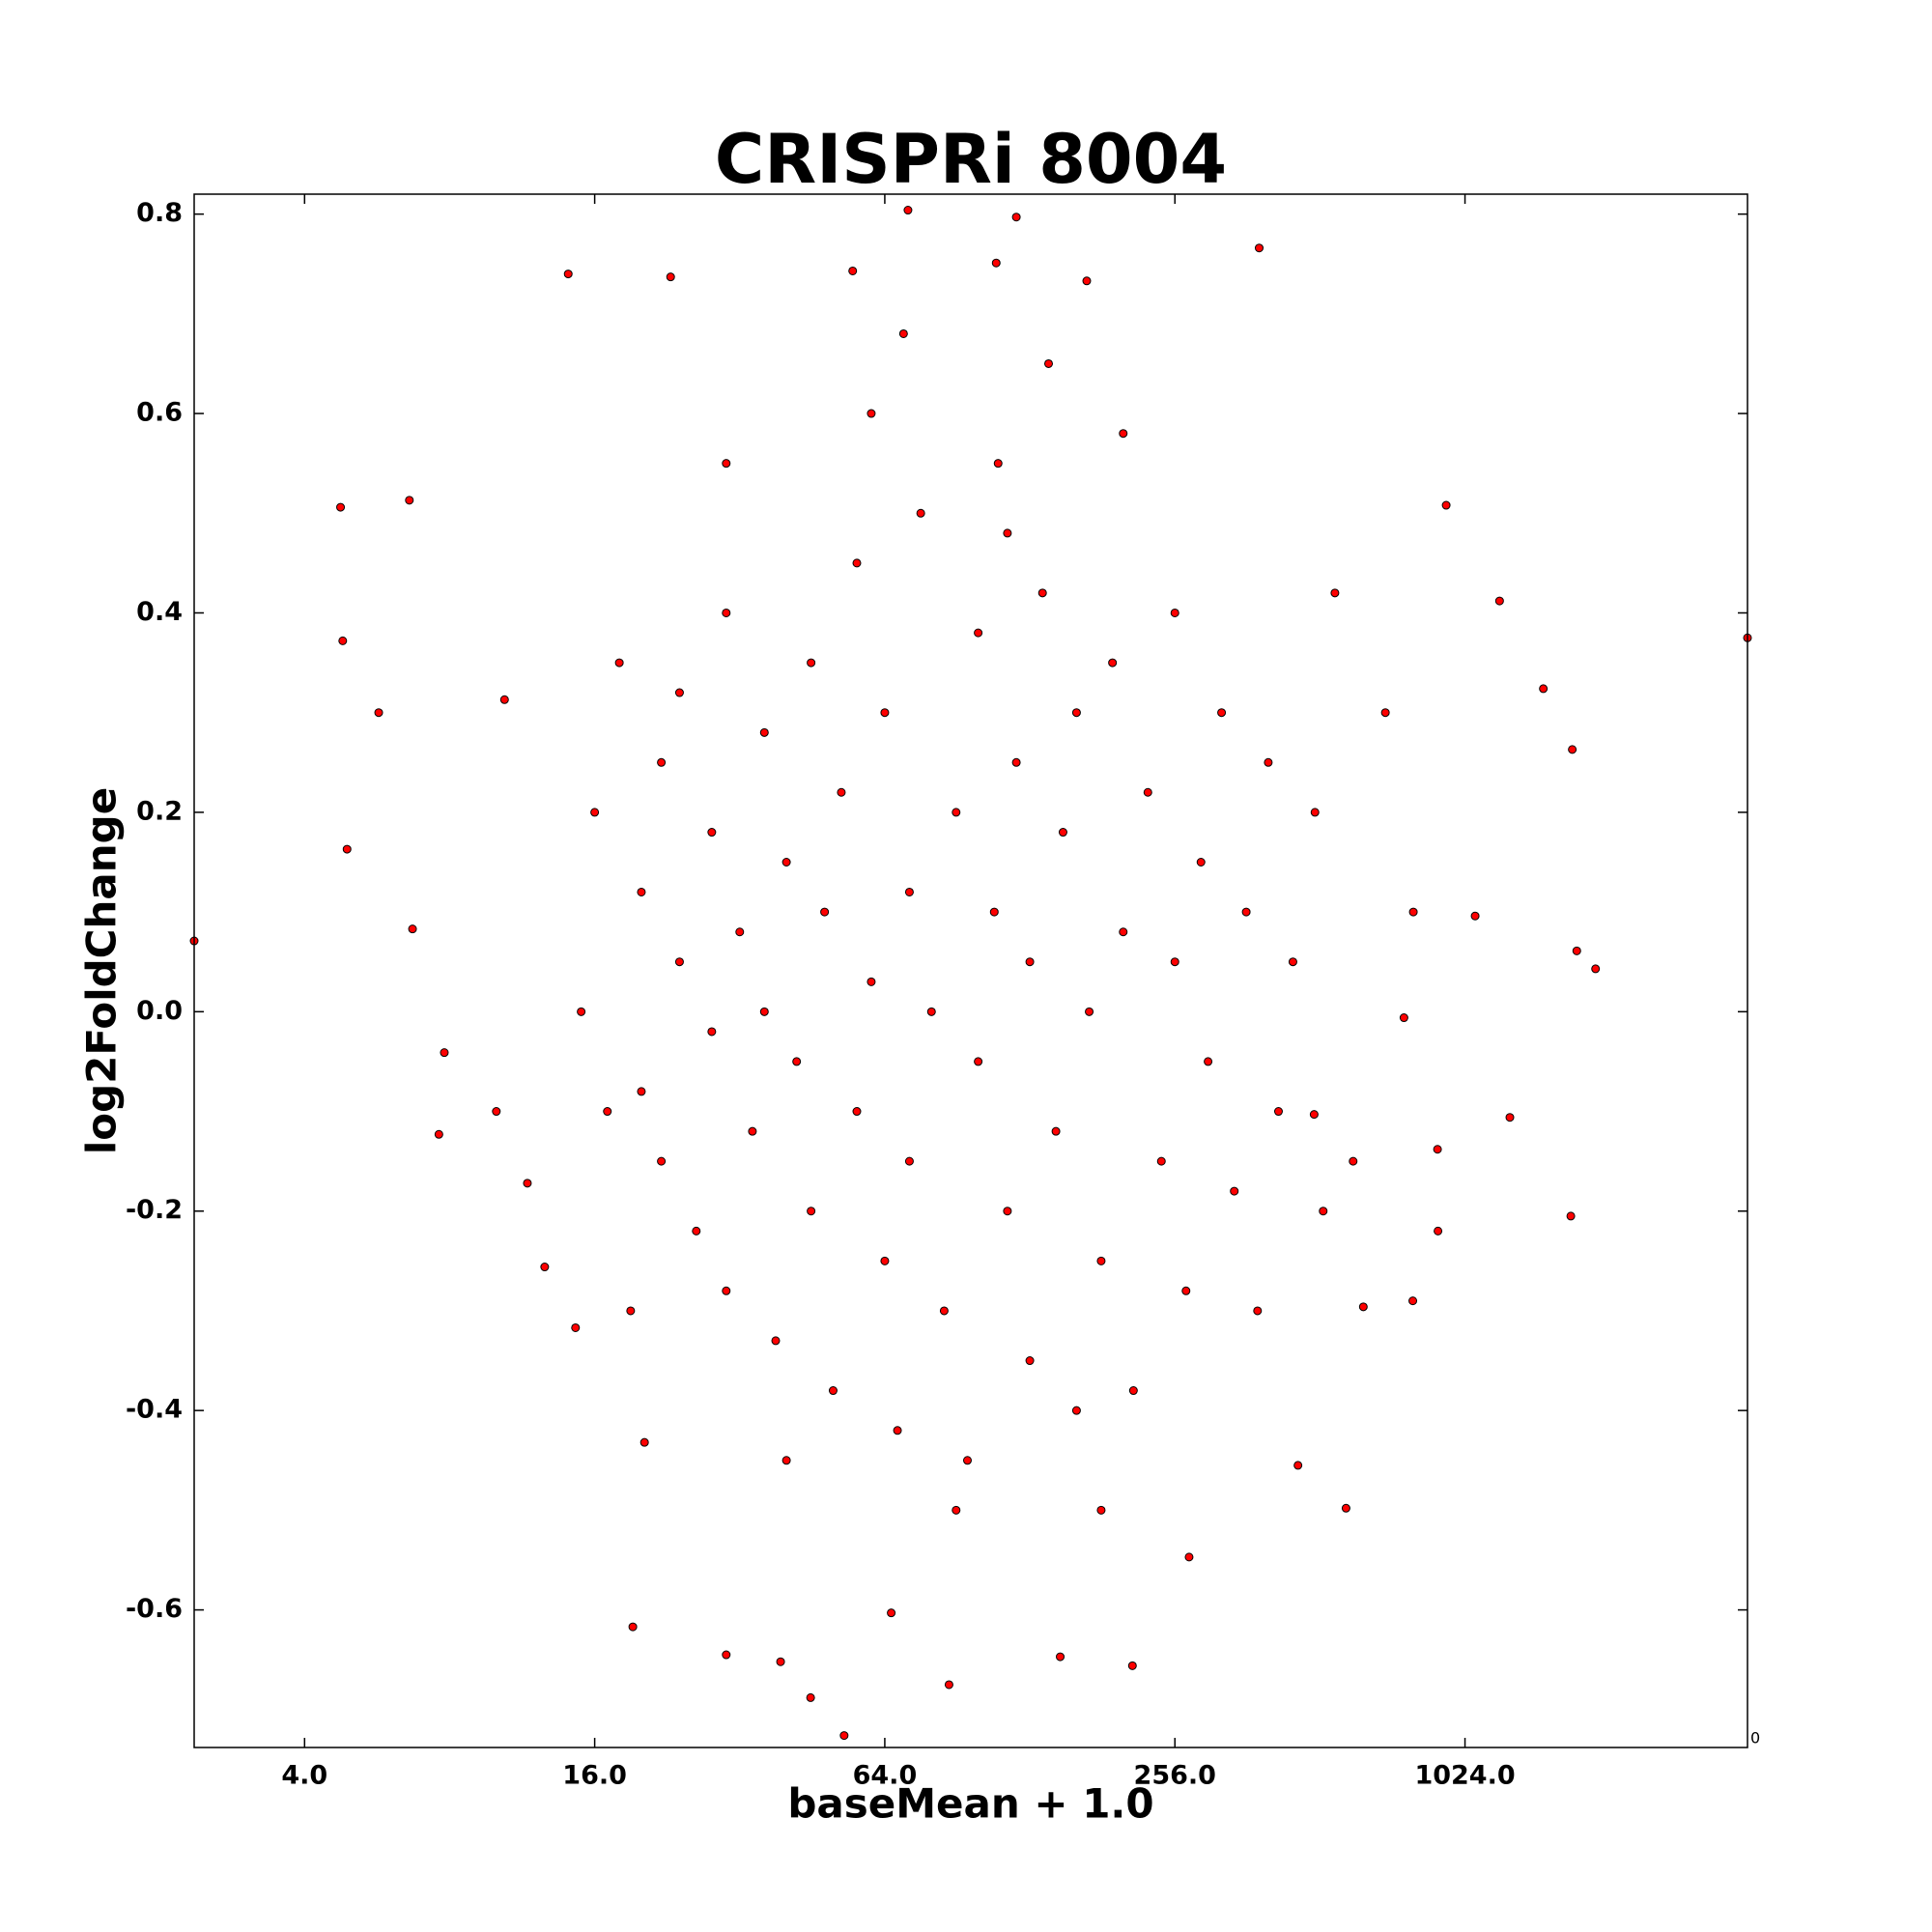 The width and height of the screenshot is (1932, 1932). I want to click on x-tick-label: 1024.0, so click(1464, 1776).